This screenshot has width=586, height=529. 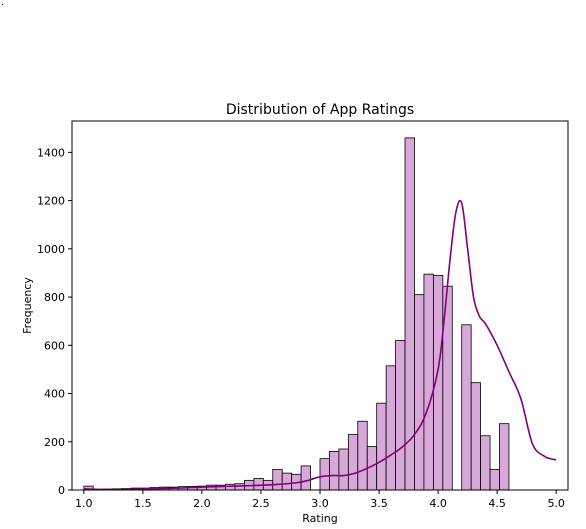 What do you see at coordinates (320, 110) in the screenshot?
I see `chart-title: Distribution of App Ratings` at bounding box center [320, 110].